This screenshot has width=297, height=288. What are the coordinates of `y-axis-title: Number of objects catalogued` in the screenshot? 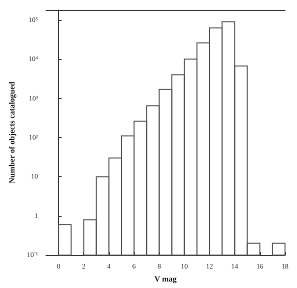 It's located at (12, 132).